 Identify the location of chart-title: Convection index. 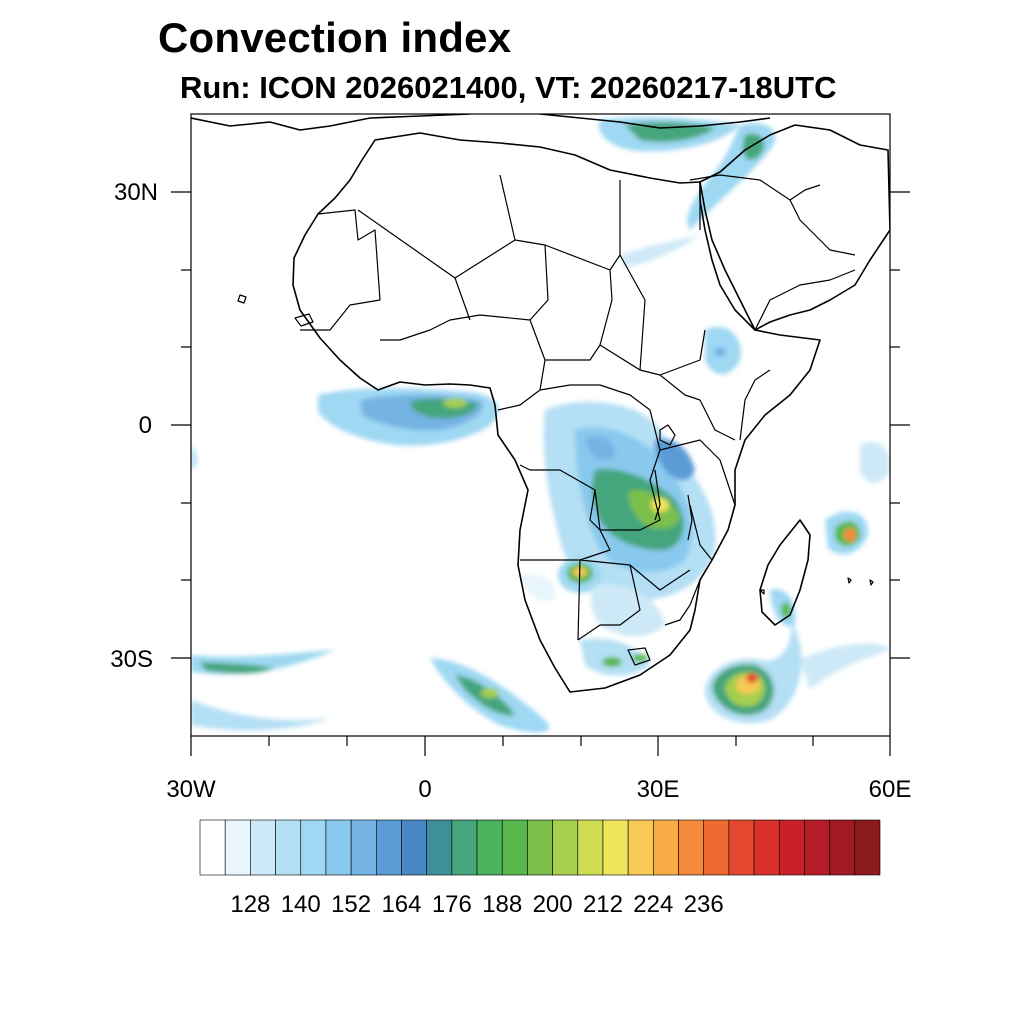
(335, 37).